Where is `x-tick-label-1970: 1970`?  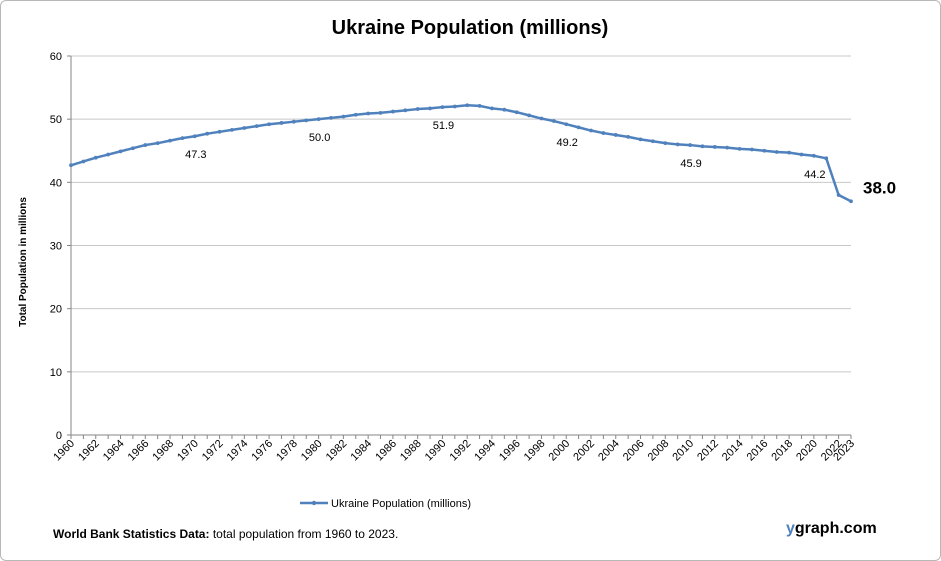 x-tick-label-1970: 1970 is located at coordinates (188, 451).